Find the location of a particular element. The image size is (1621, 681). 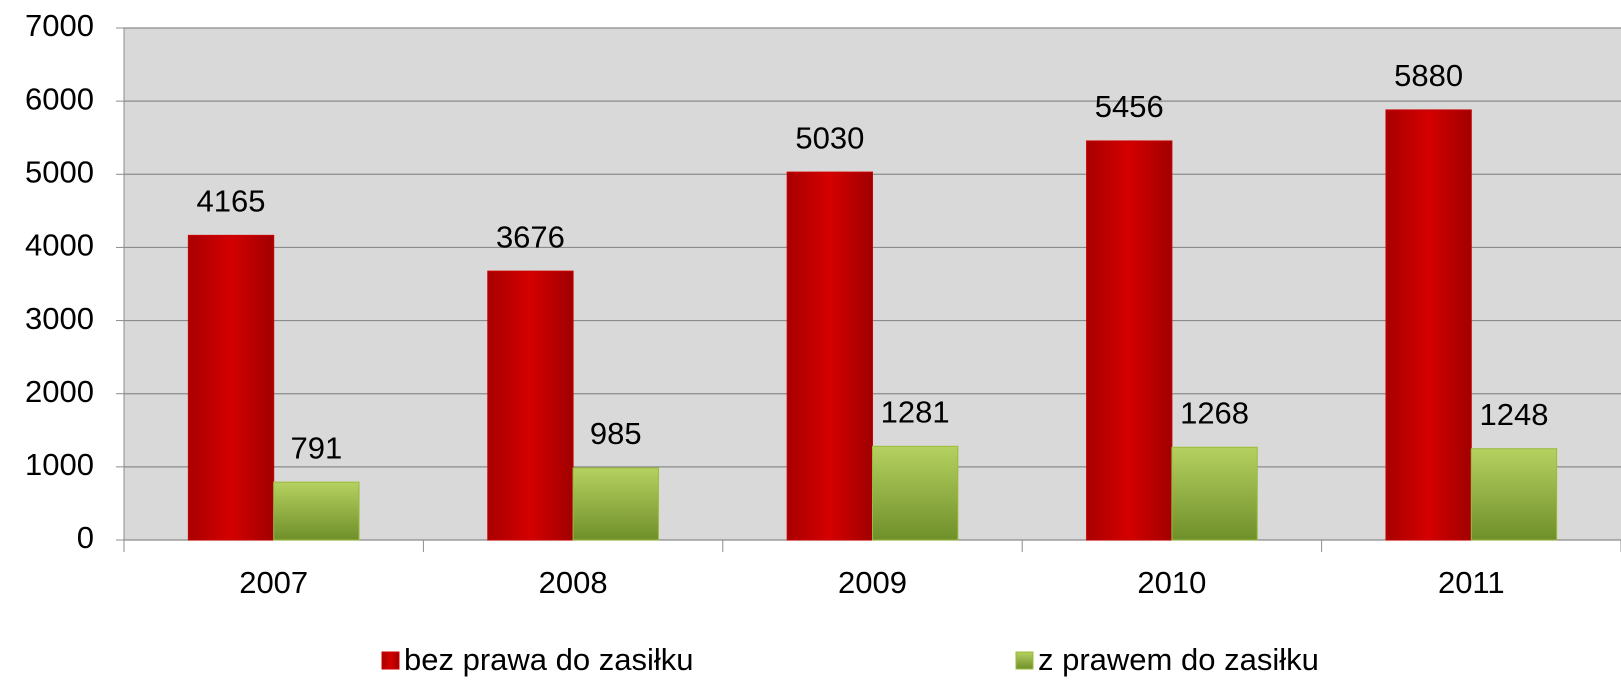

y-tick-label: 2000 is located at coordinates (59, 391).